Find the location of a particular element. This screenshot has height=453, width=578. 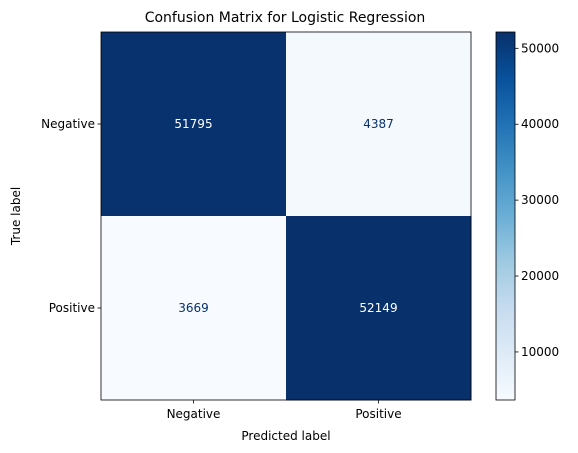

cell-value-label: 52149 is located at coordinates (378, 308).